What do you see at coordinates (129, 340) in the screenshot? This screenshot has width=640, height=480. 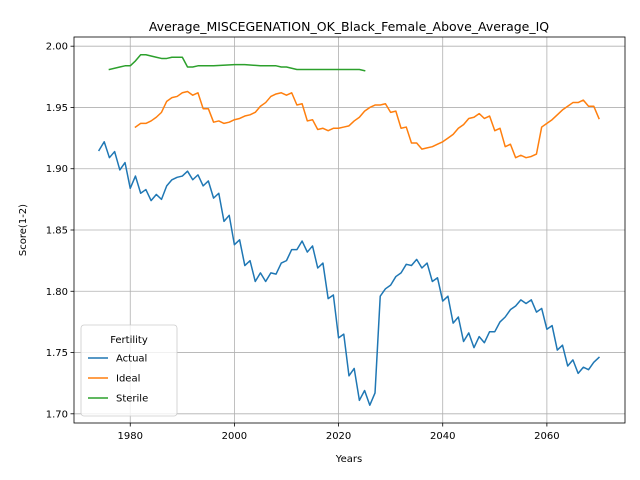 I see `legend-title: Fertility` at bounding box center [129, 340].